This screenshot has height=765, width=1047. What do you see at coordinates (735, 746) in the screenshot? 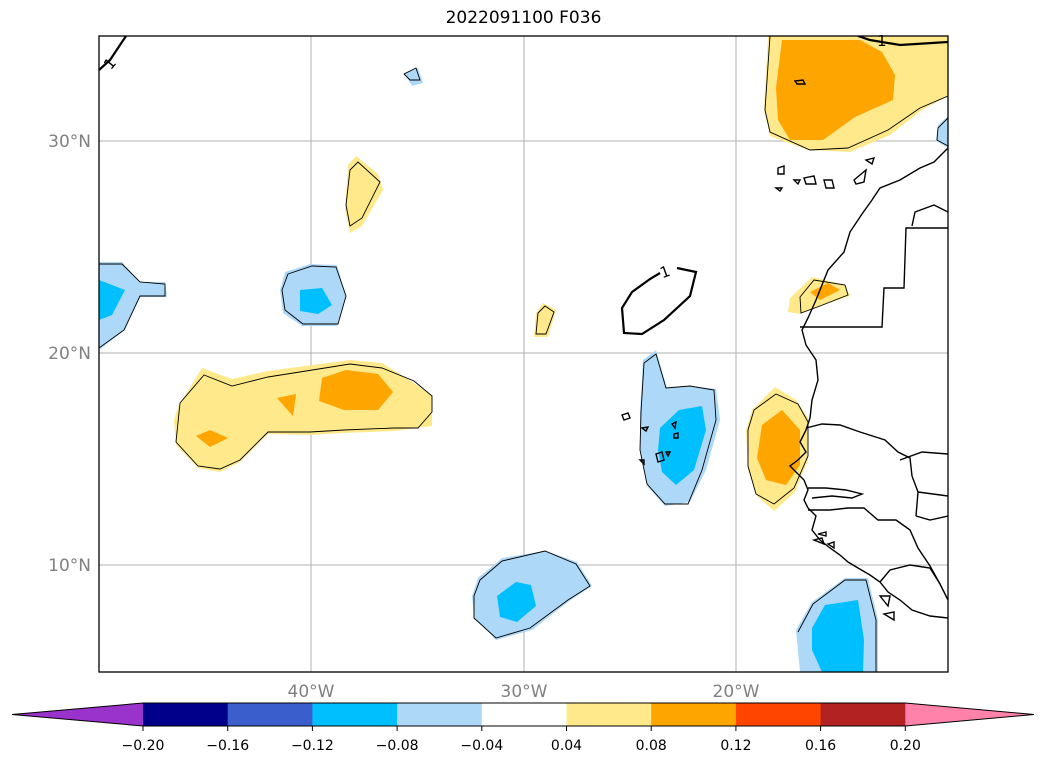
I see `colorbar-tick-label: 0.12` at bounding box center [735, 746].